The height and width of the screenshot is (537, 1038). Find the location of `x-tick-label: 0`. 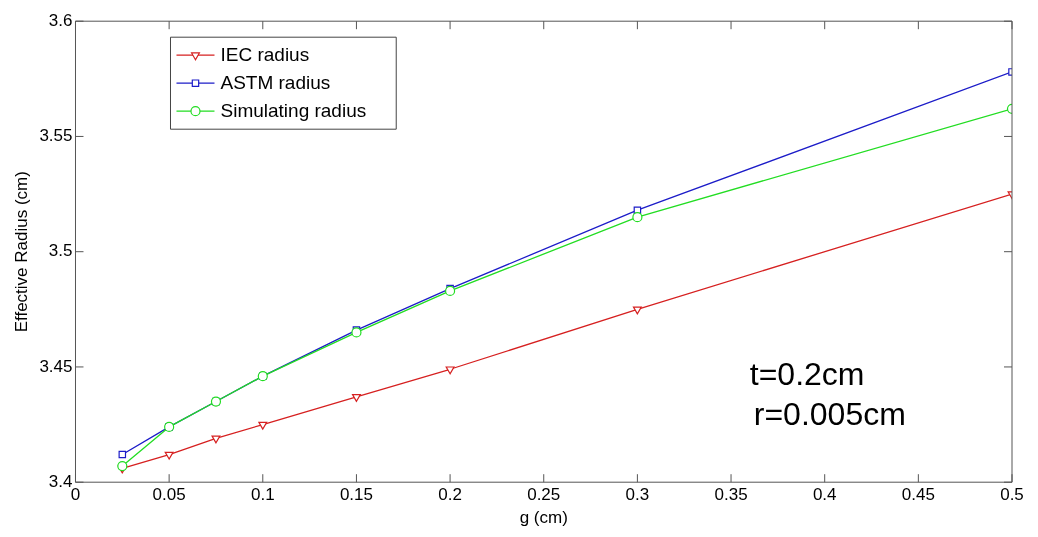

x-tick-label: 0 is located at coordinates (75, 495).